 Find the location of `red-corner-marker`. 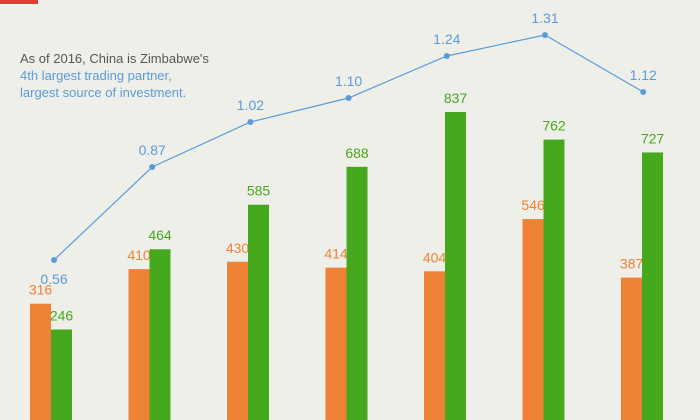

red-corner-marker is located at coordinates (19, 2).